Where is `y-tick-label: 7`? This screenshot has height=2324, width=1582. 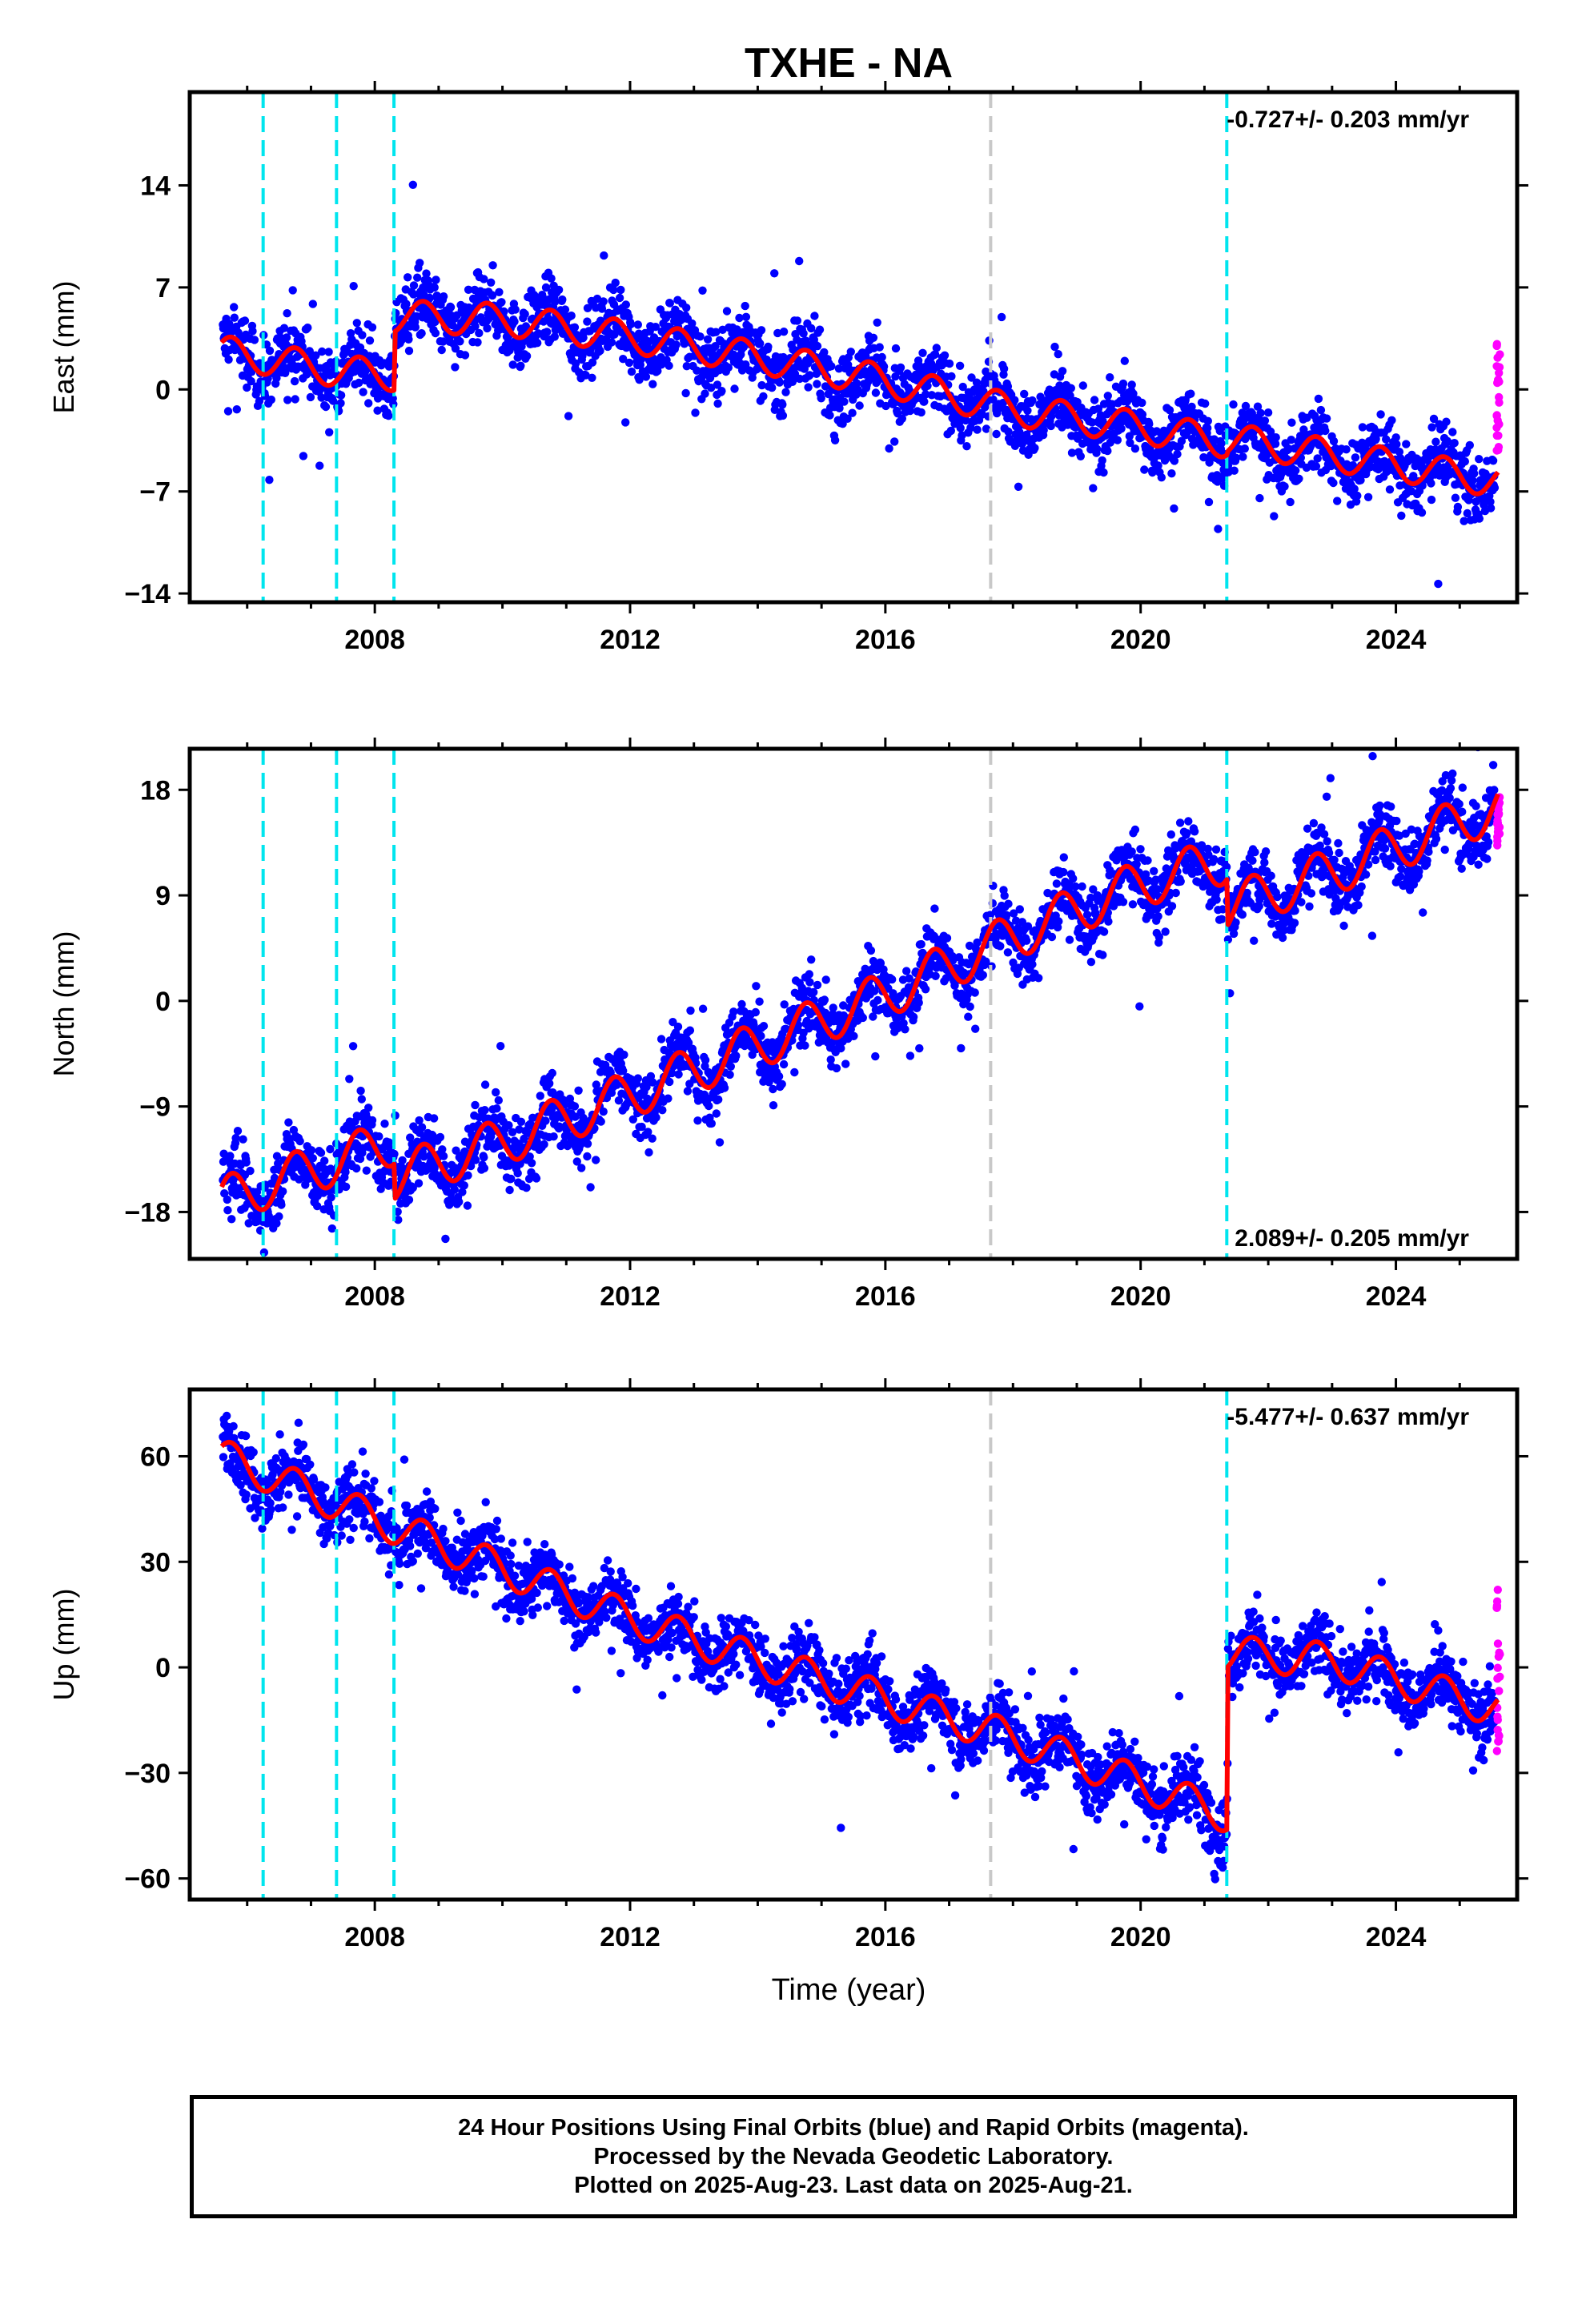
y-tick-label: 7 is located at coordinates (163, 288).